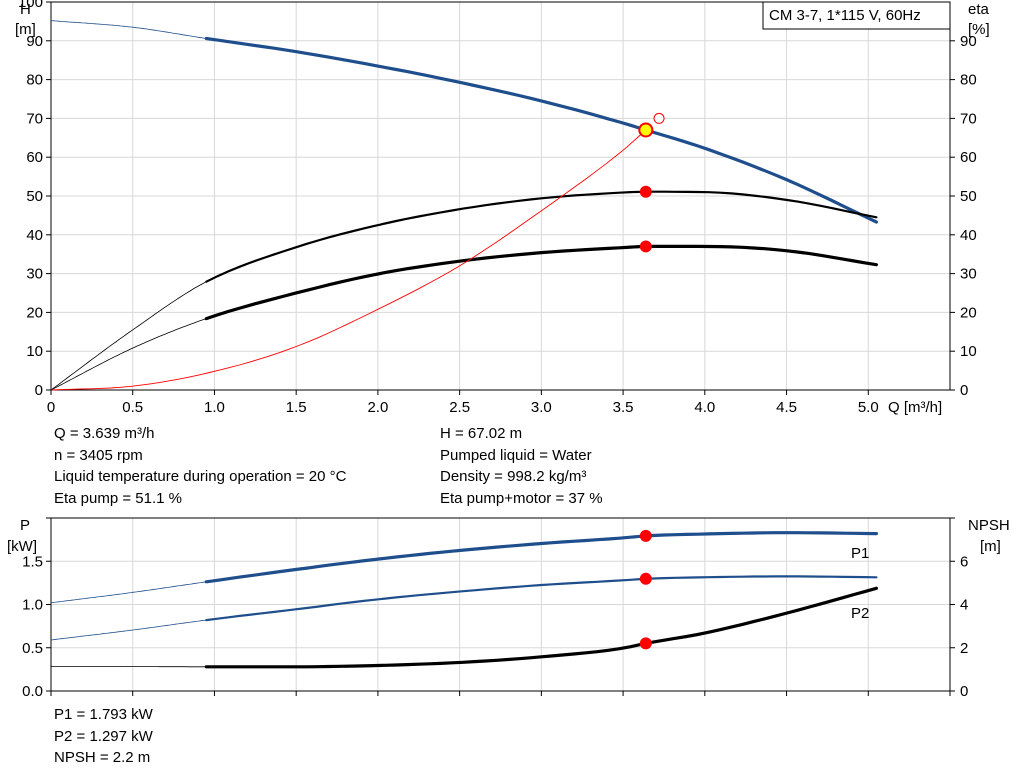 This screenshot has height=781, width=1024. I want to click on flow-rate-text: Q = 3.639 m³/h, so click(104, 433).